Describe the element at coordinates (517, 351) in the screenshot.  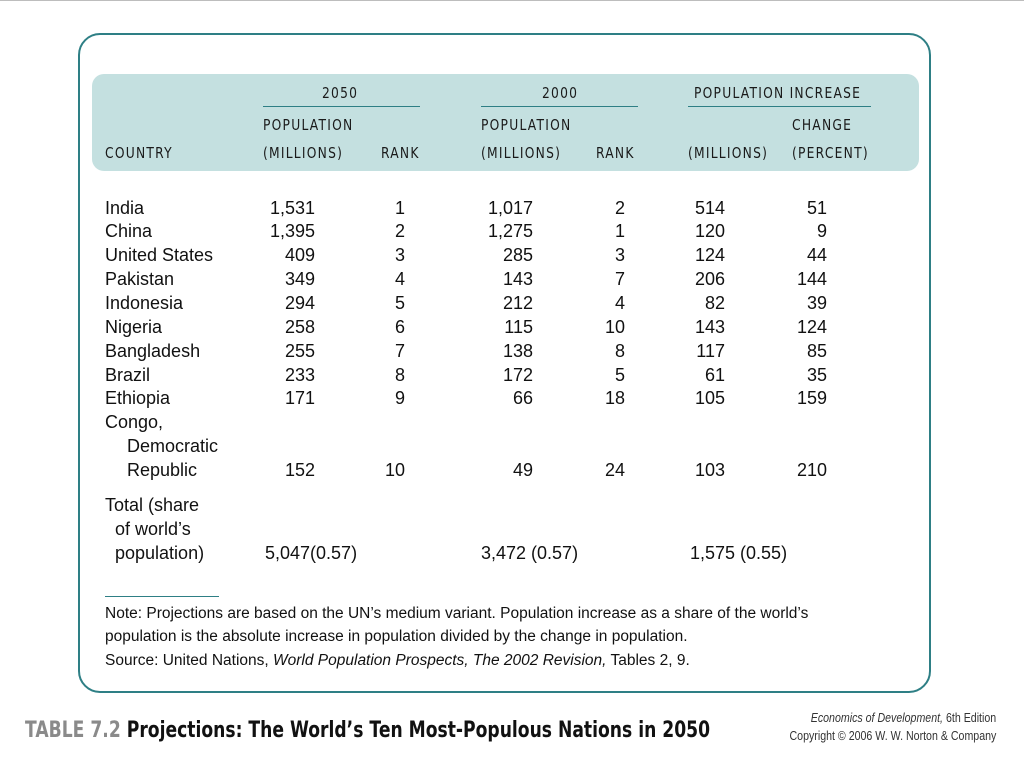
I see `pop2000-cell: 138` at that location.